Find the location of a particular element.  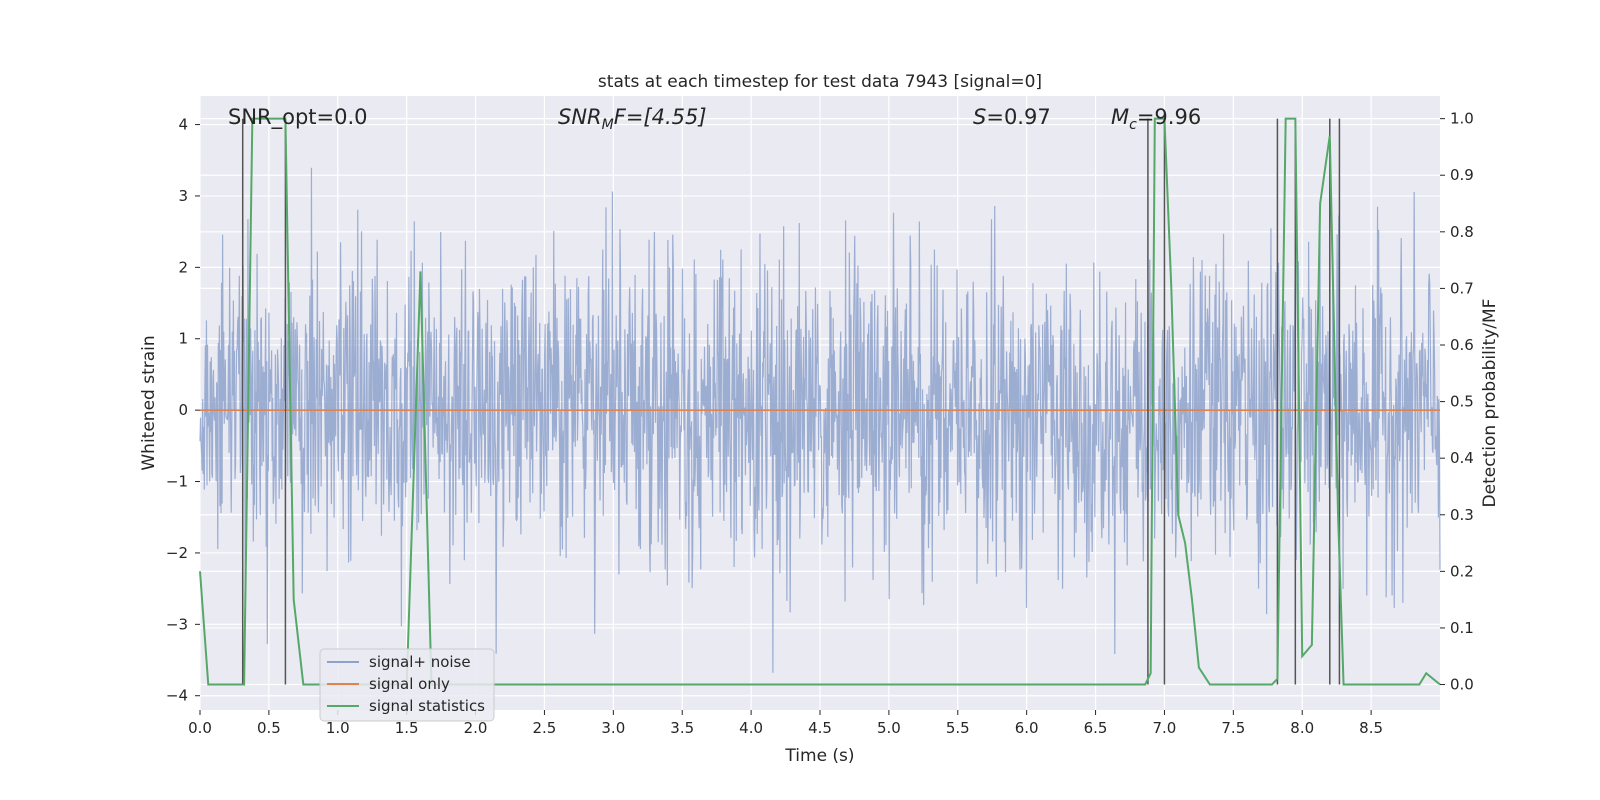

y-right-tick-label-3: 0.7 is located at coordinates (1462, 288).